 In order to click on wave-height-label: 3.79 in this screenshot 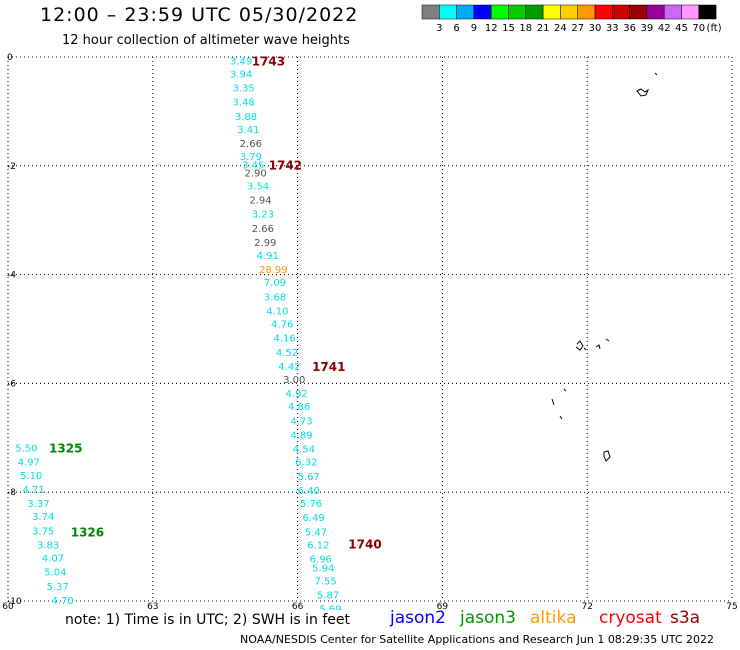, I will do `click(251, 157)`.